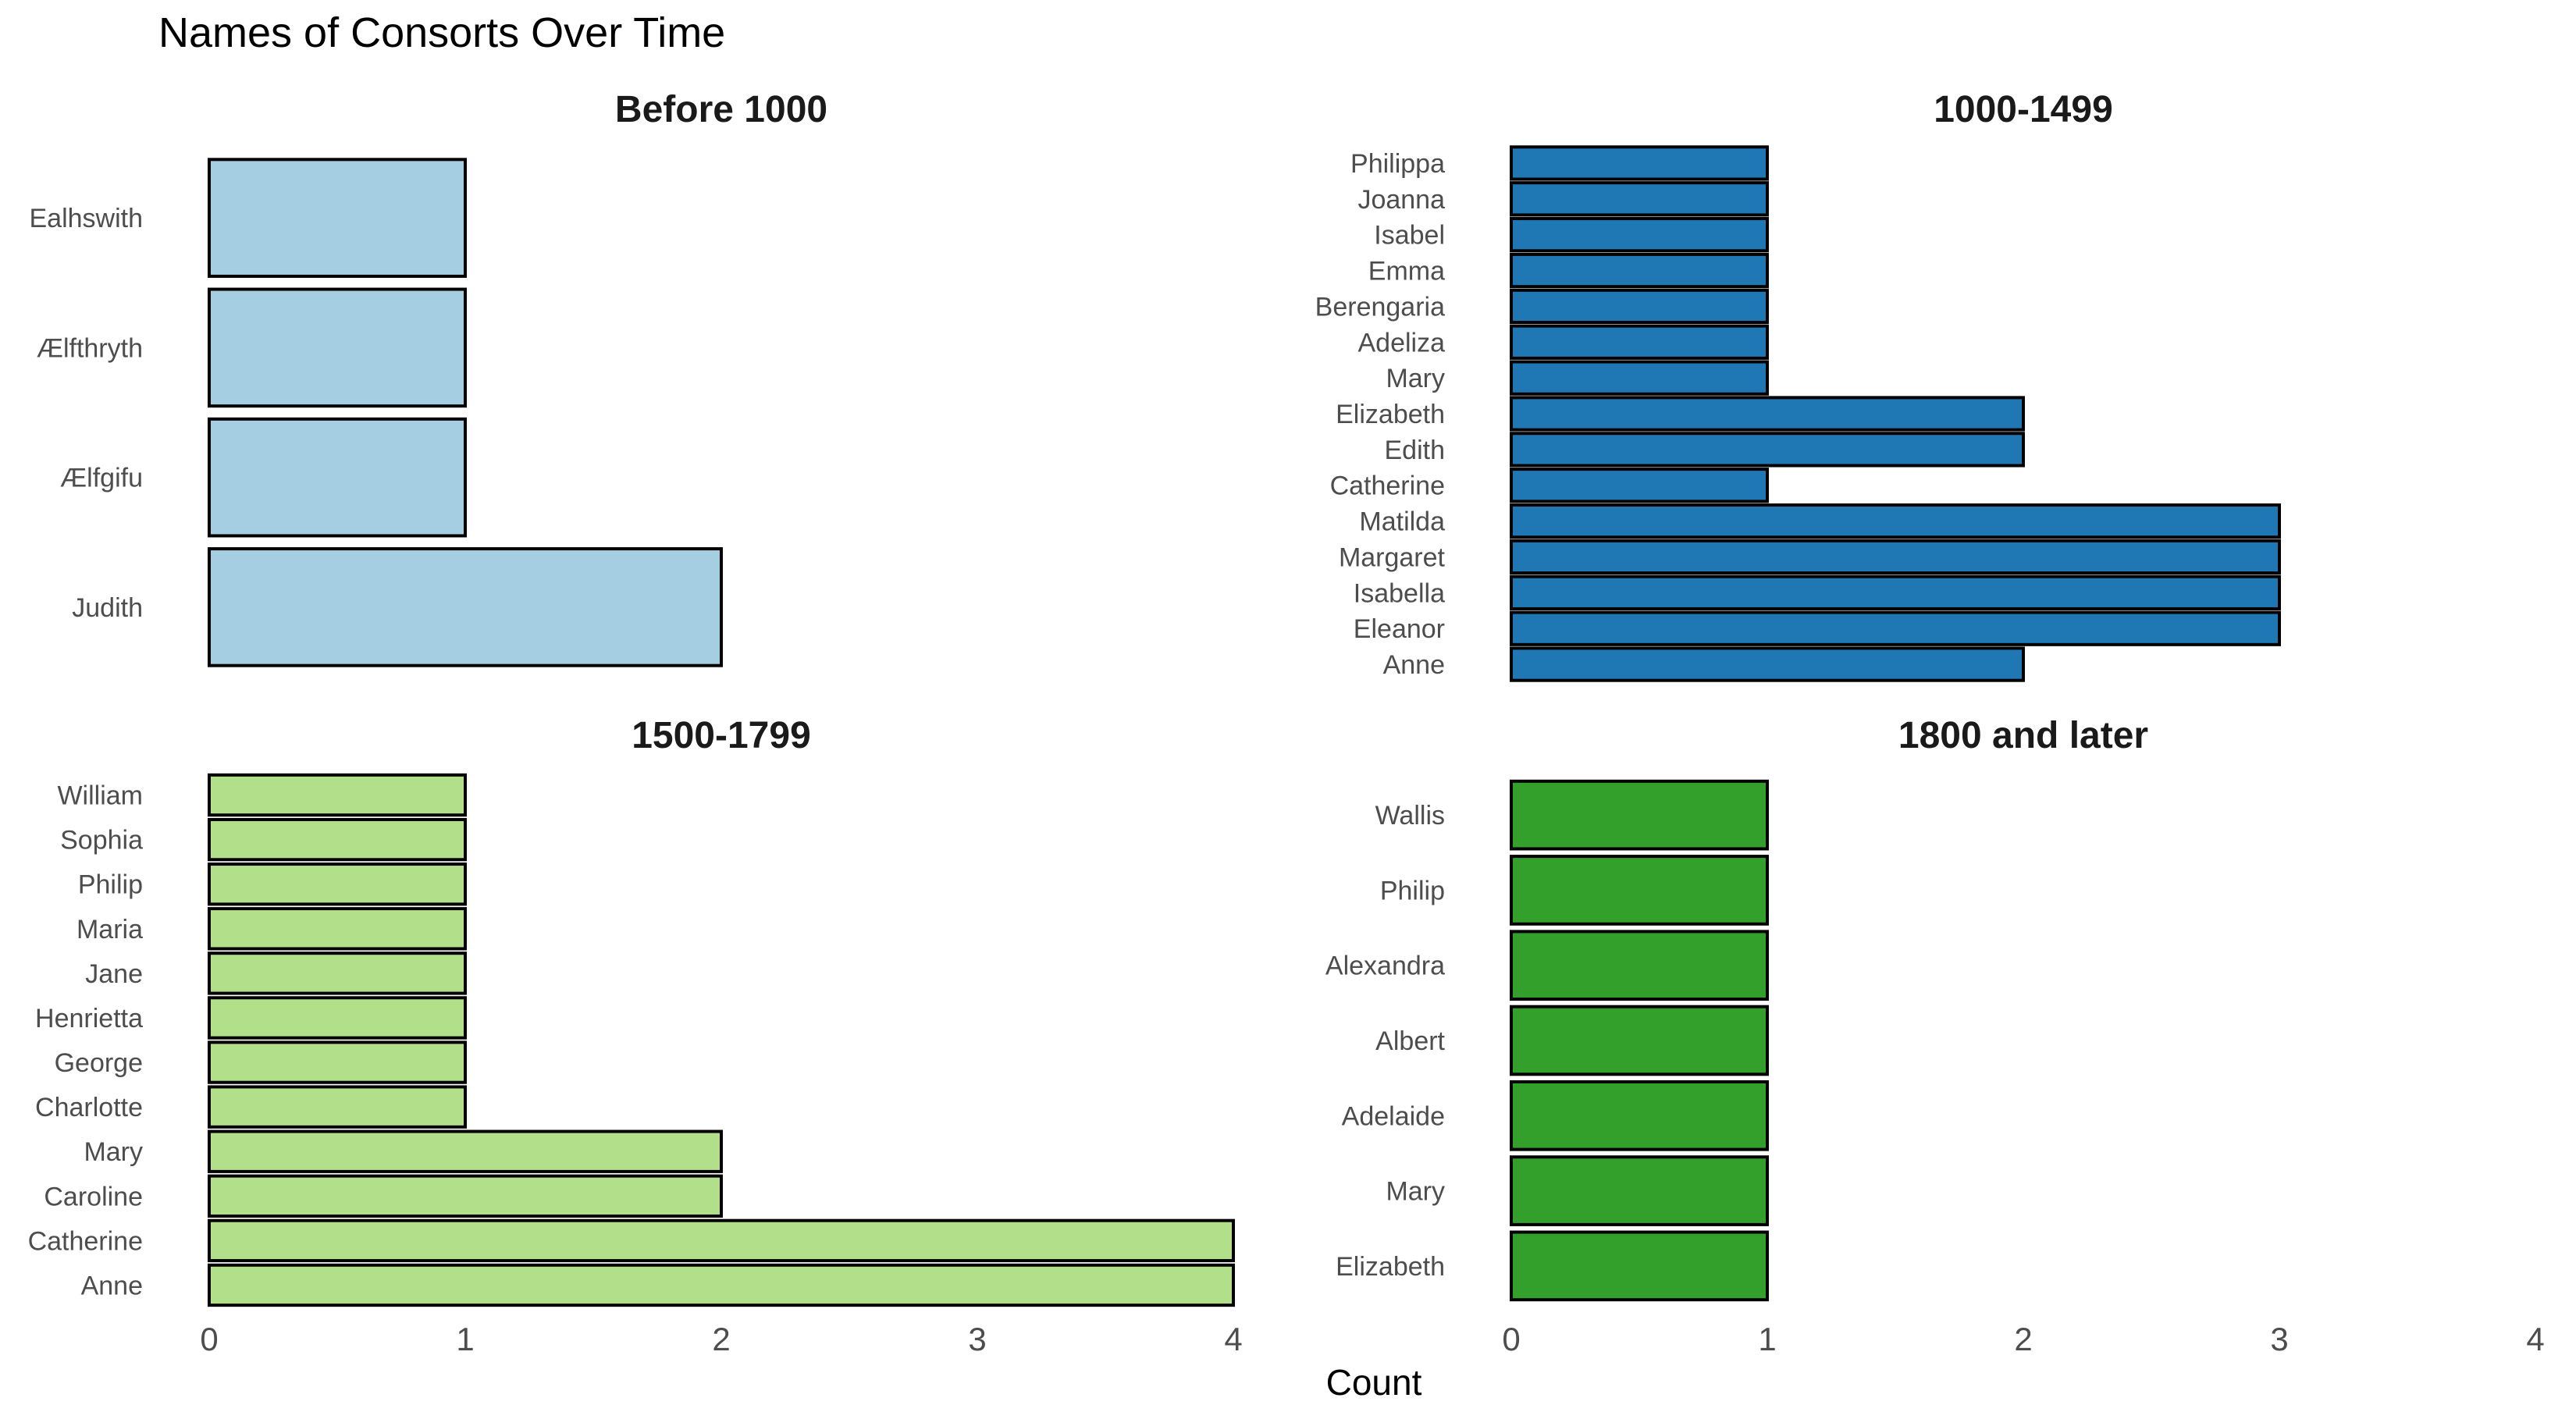 The height and width of the screenshot is (1405, 2576). What do you see at coordinates (101, 840) in the screenshot?
I see `category-label: Sophia` at bounding box center [101, 840].